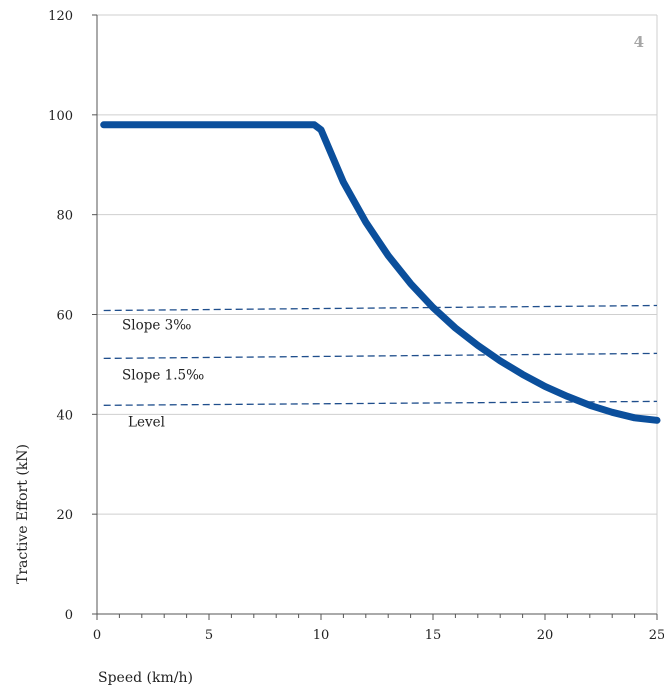 The image size is (664, 686). I want to click on x-tick-label: 5, so click(209, 635).